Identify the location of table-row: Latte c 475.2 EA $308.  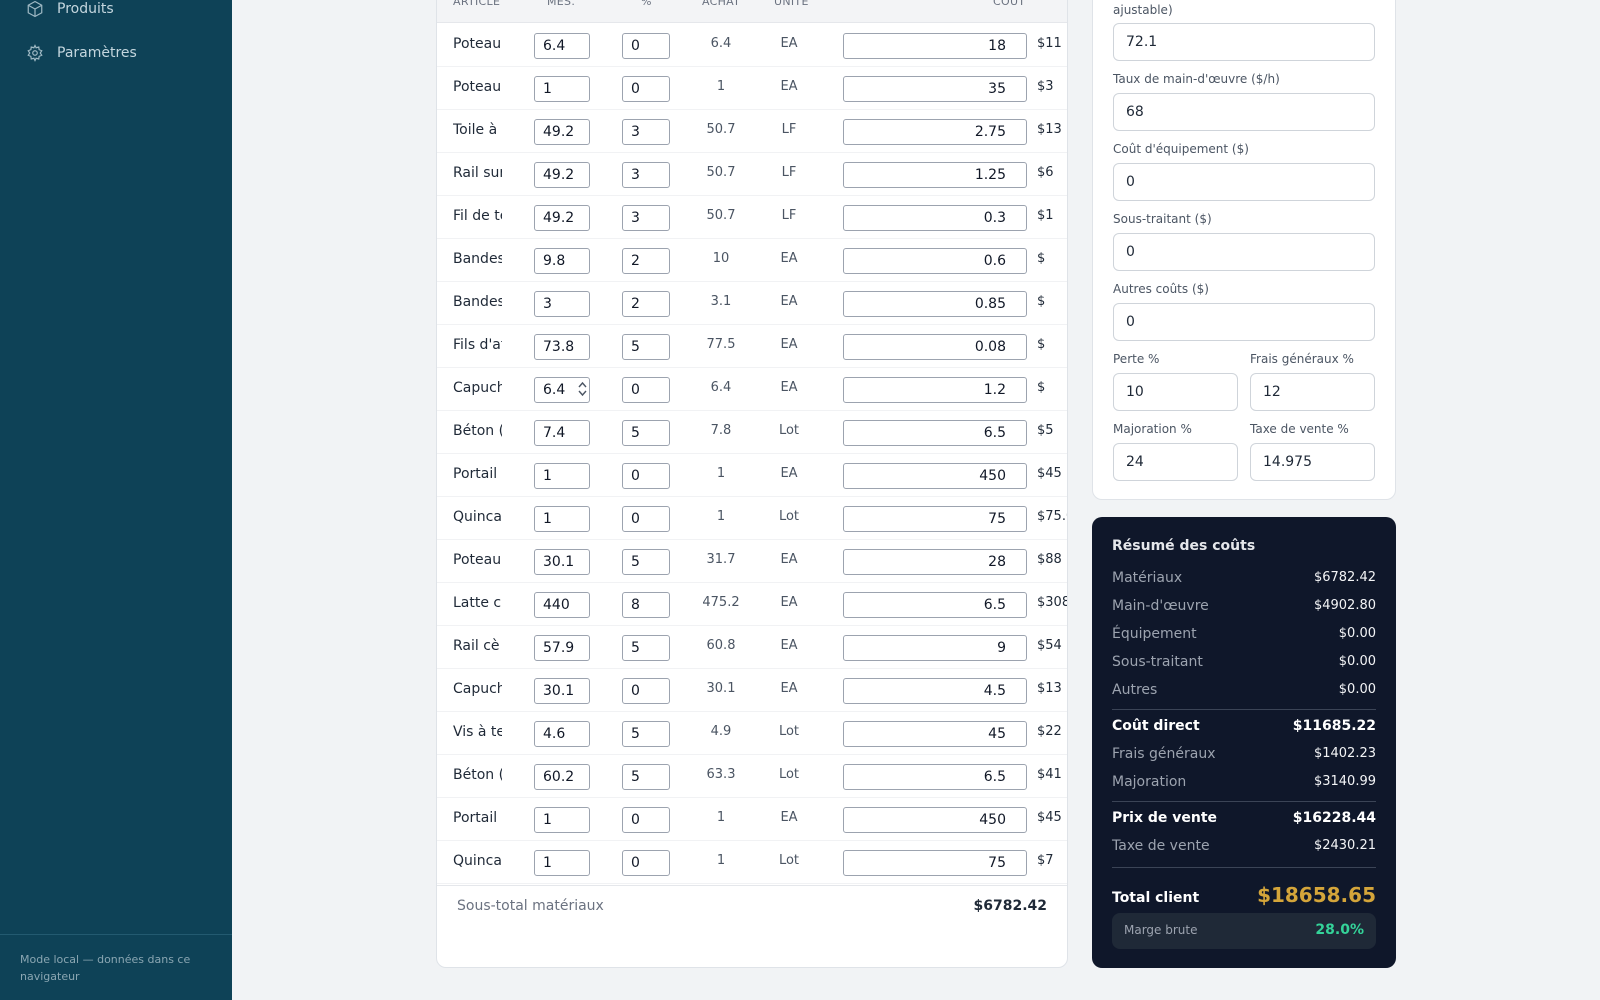
(752, 604).